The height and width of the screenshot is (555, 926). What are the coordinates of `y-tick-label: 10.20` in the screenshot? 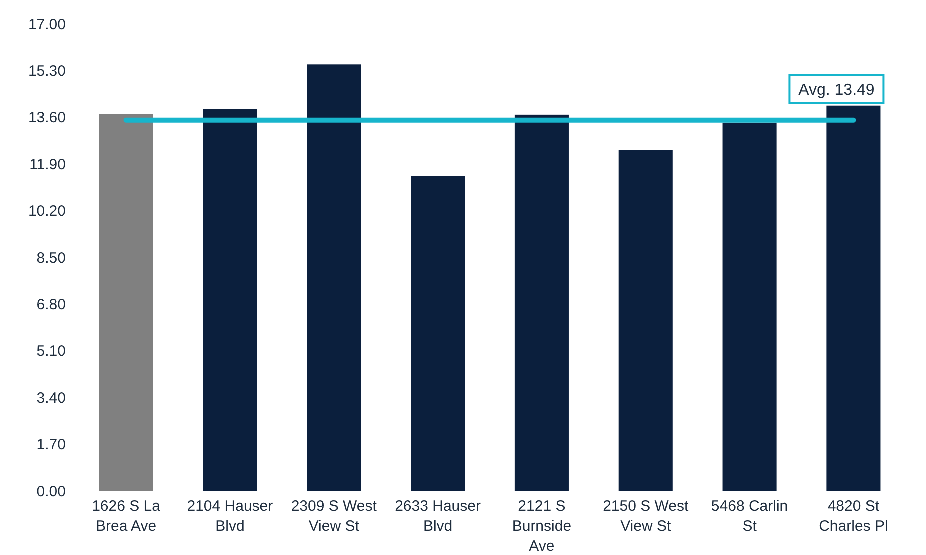 It's located at (47, 211).